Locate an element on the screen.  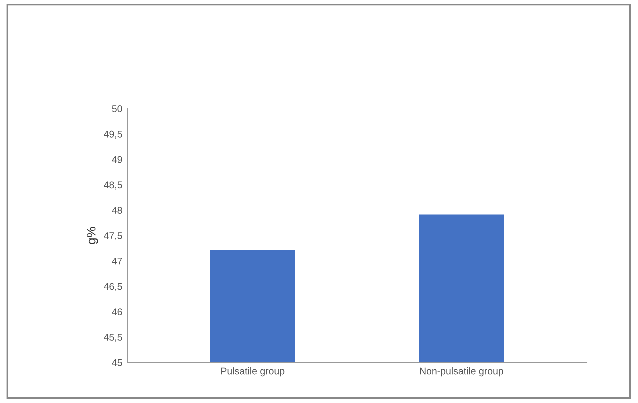
y-tick-label: 46,5 is located at coordinates (113, 287).